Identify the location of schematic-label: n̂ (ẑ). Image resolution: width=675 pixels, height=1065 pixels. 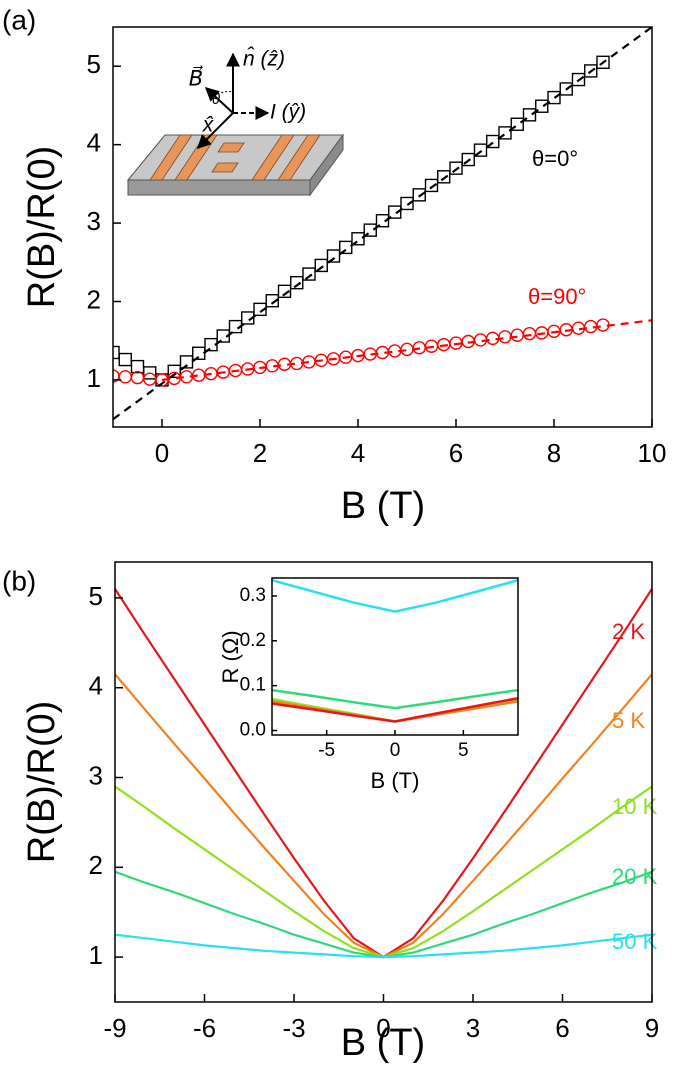
(264, 58).